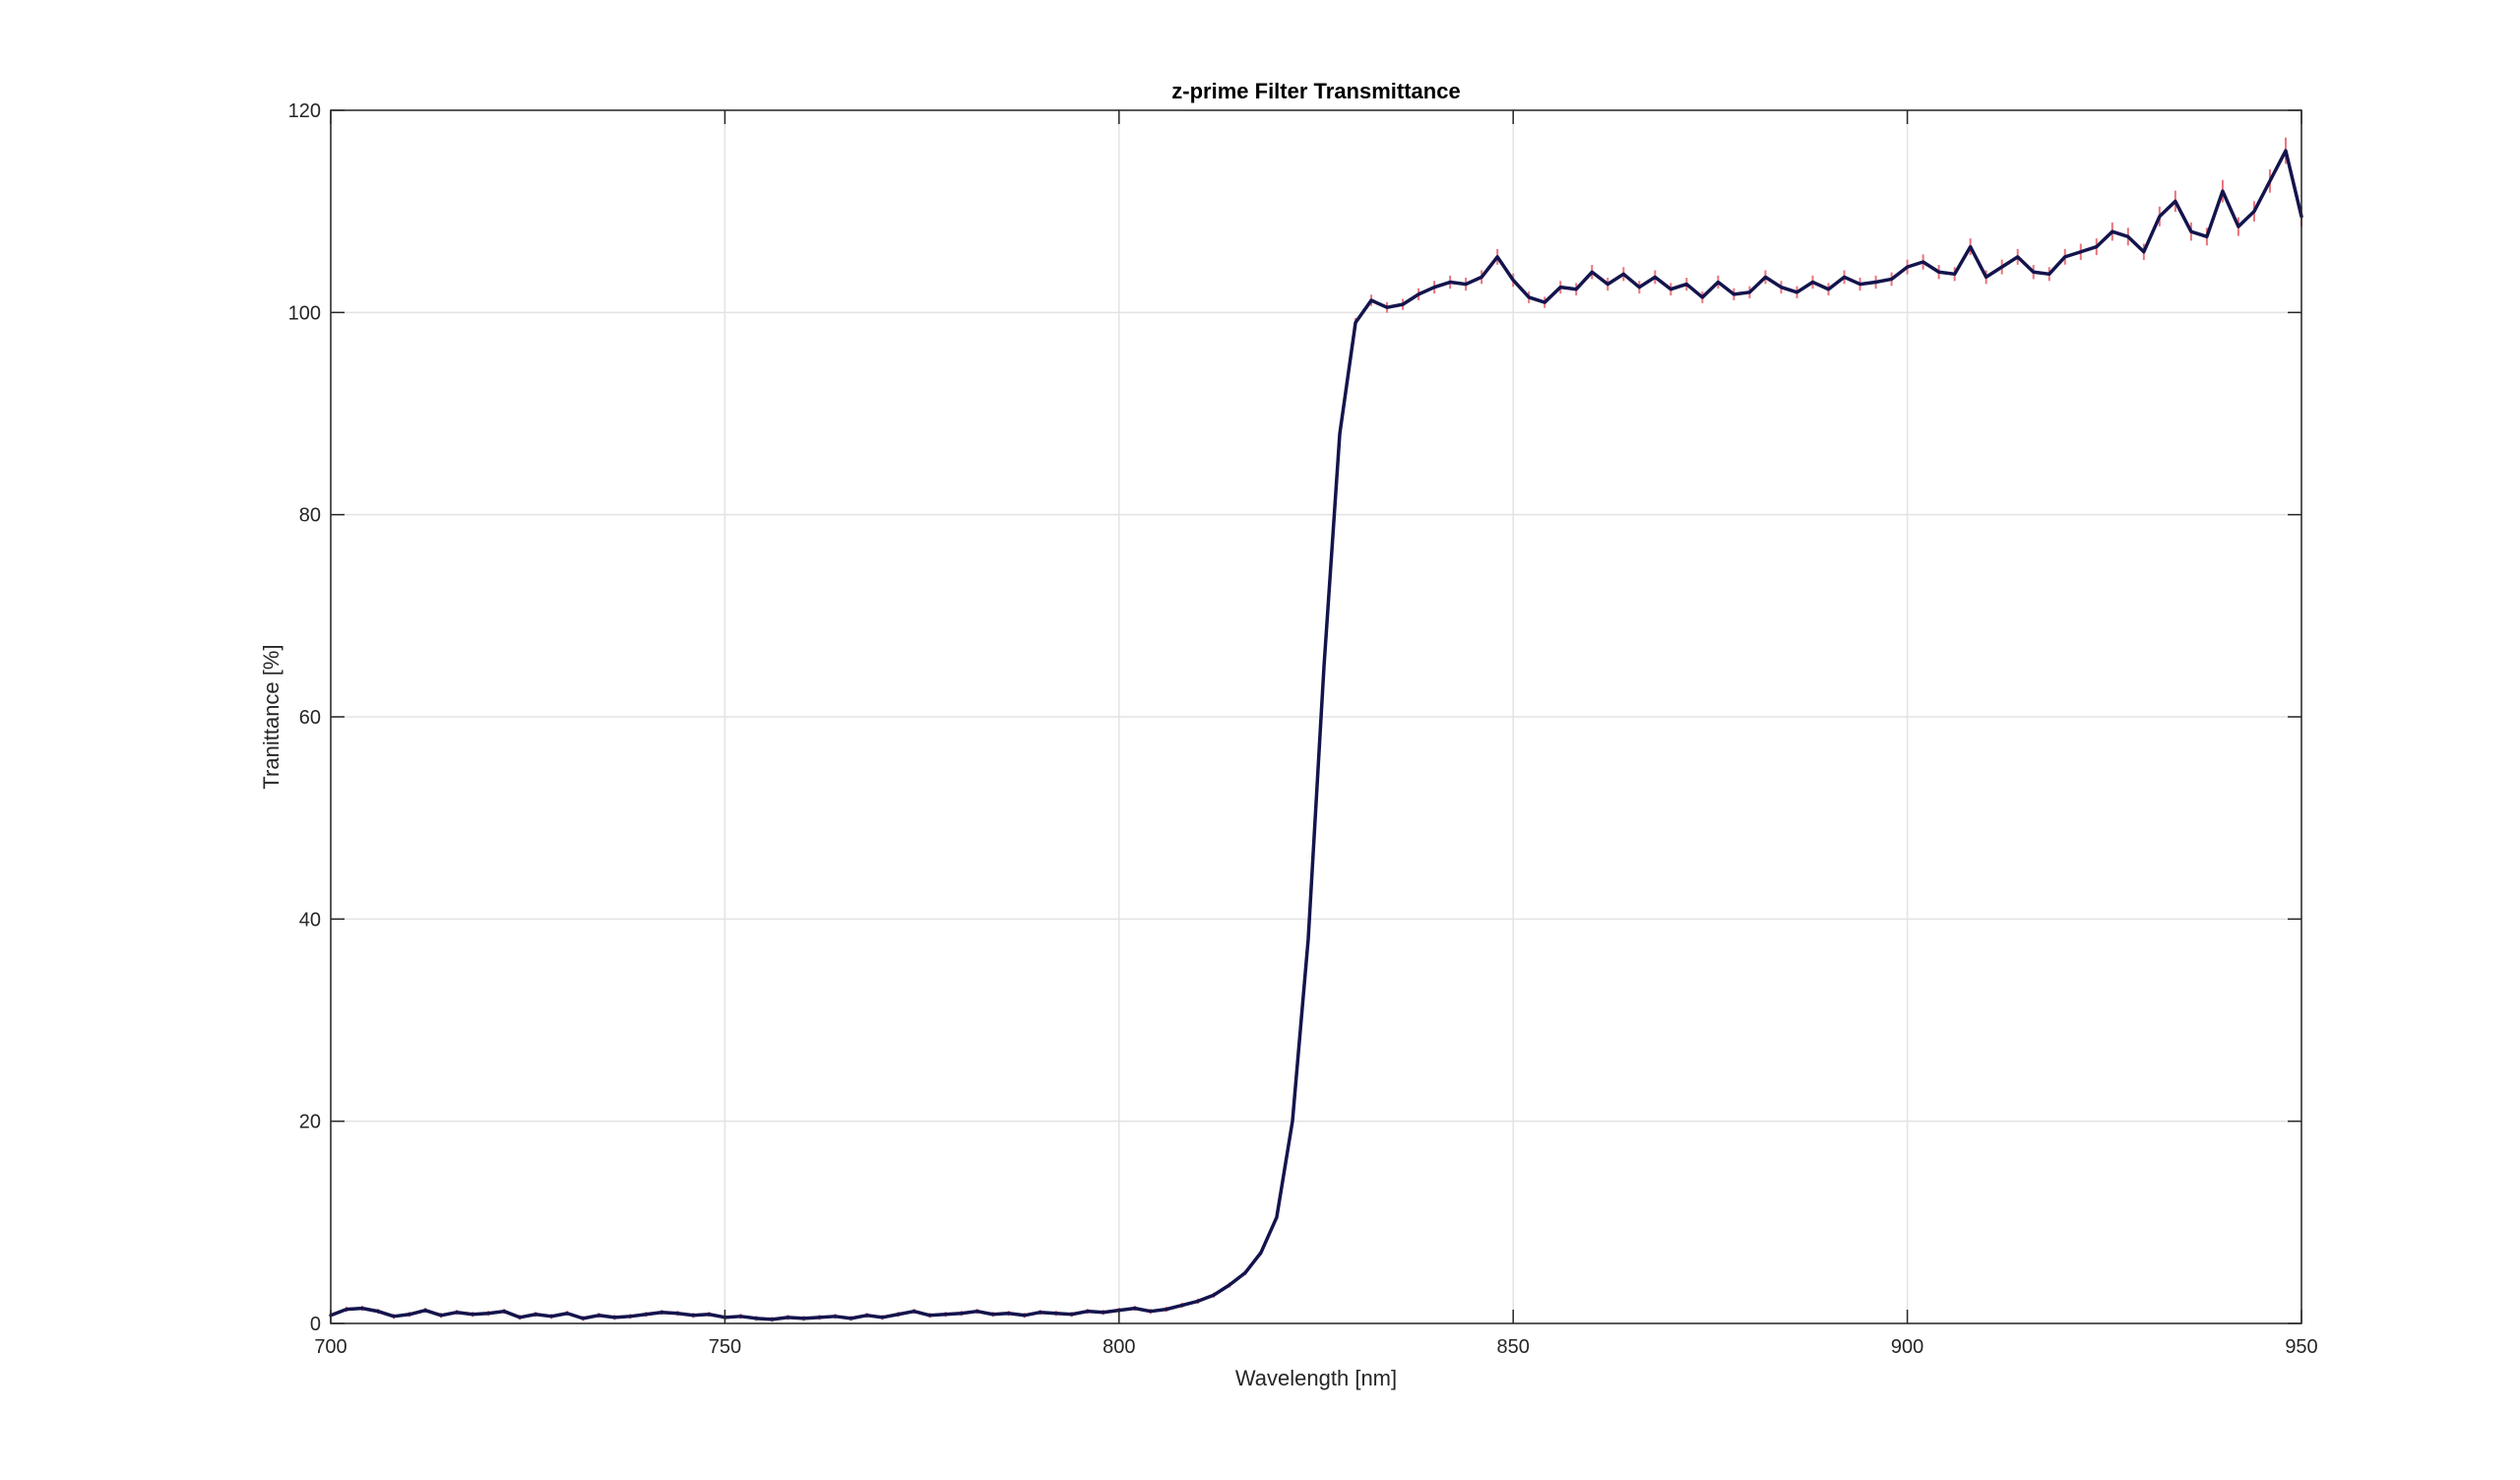  Describe the element at coordinates (310, 1122) in the screenshot. I see `y-tick-label: 20` at that location.